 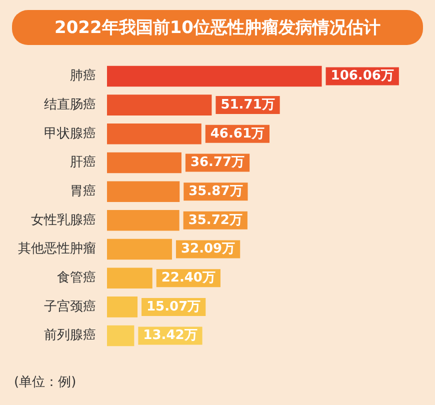 I want to click on data-label: 13.42万, so click(x=170, y=336).